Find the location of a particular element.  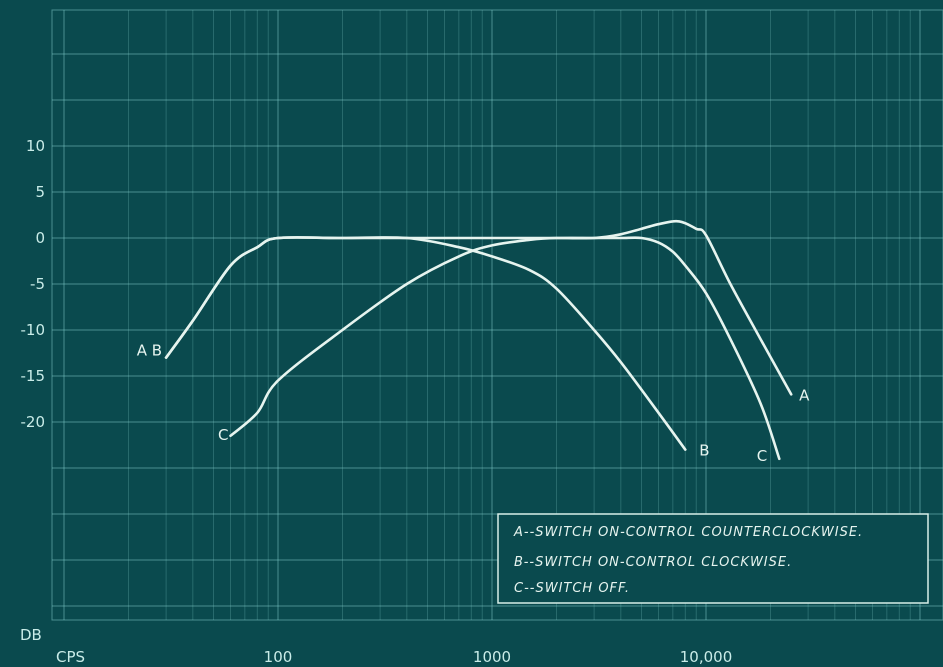

legend-box is located at coordinates (713, 558).